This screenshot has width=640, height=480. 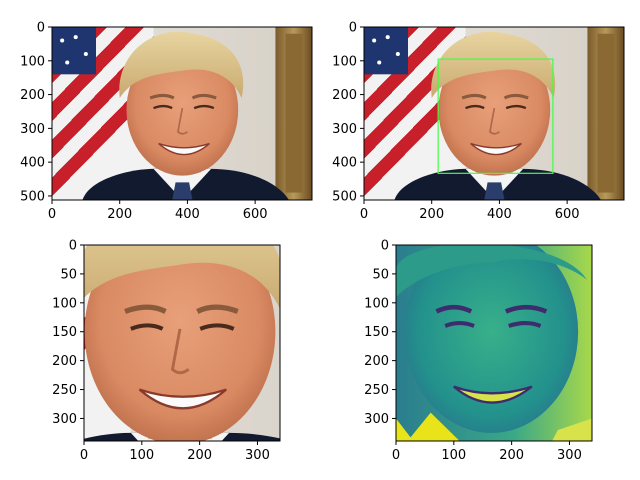 I want to click on cropped-face-viridis, so click(x=494, y=336).